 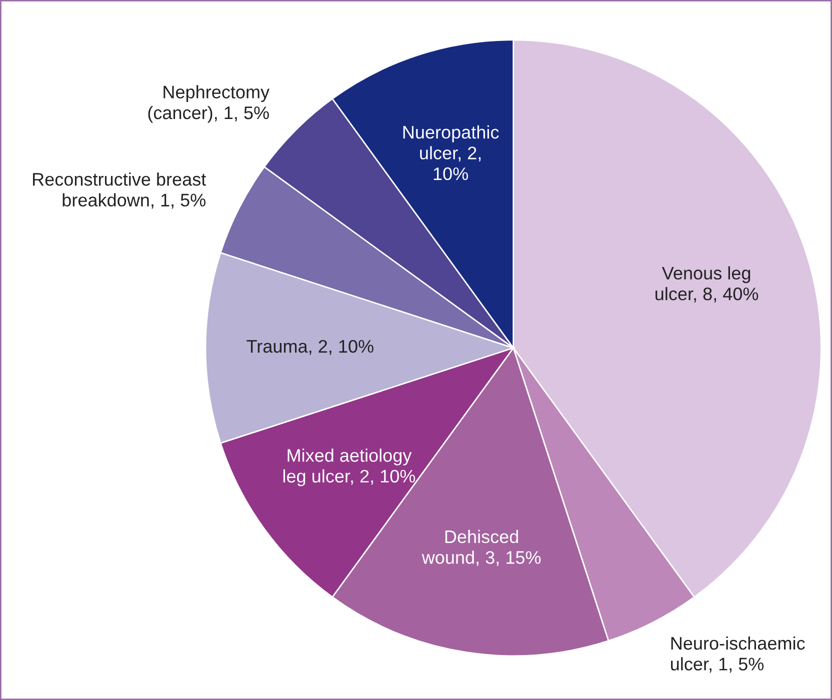 What do you see at coordinates (738, 654) in the screenshot?
I see `slice-label: Neuro-ischaemic ulcer, 1, 5%` at bounding box center [738, 654].